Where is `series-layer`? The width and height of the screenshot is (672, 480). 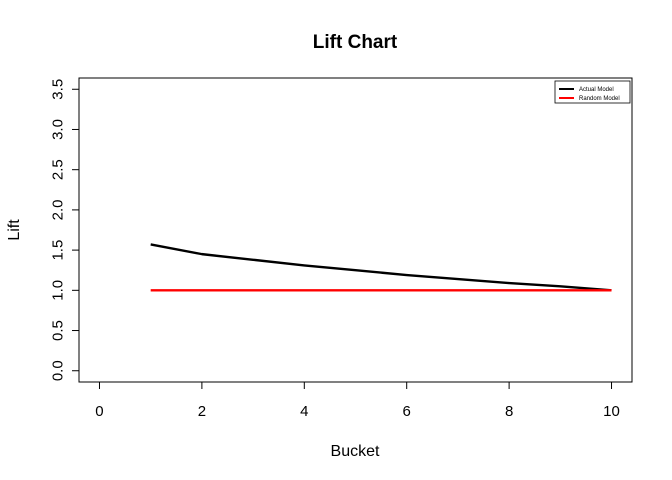 series-layer is located at coordinates (381, 267).